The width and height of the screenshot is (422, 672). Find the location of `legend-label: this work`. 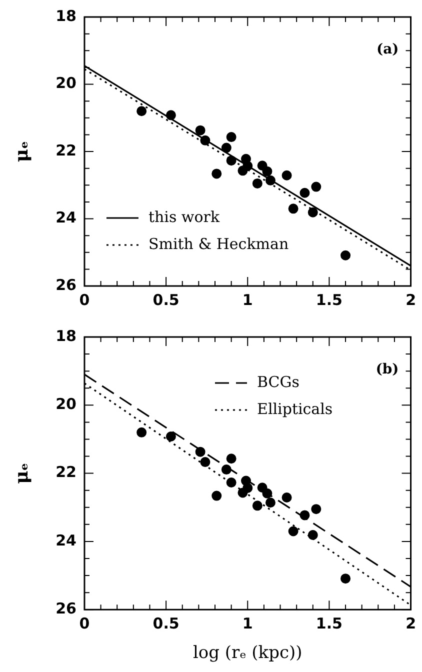

legend-label: this work is located at coordinates (184, 217).